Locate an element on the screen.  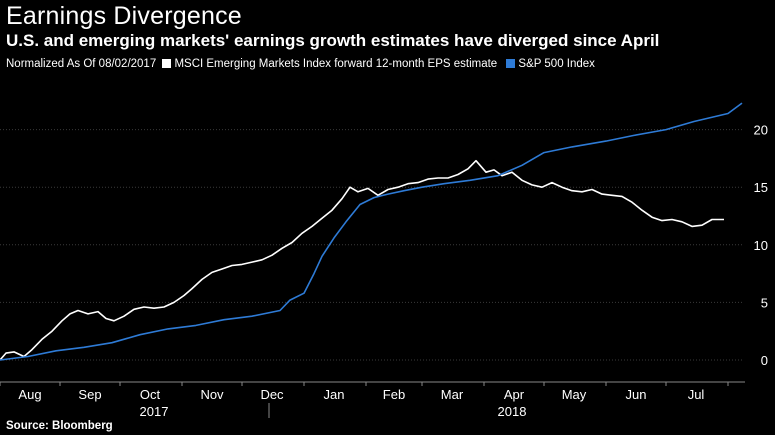
y-tick-label: 15 is located at coordinates (761, 187).